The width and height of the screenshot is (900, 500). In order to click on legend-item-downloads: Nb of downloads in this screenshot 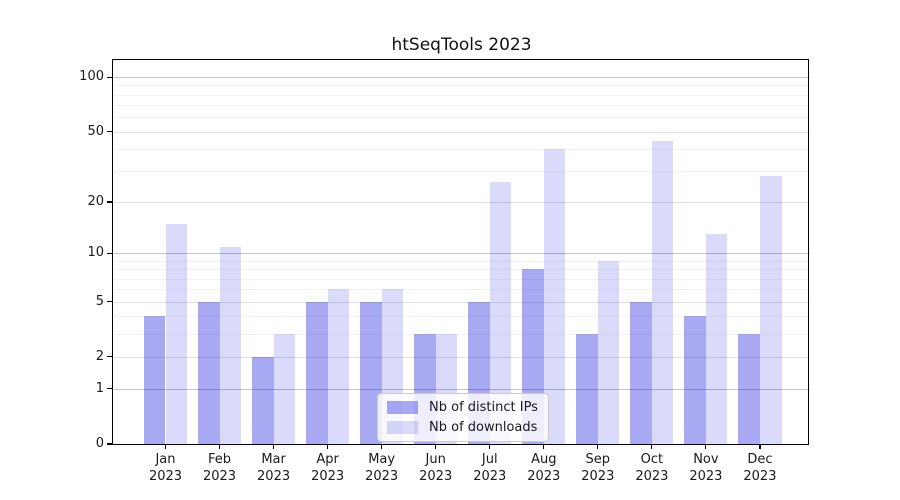, I will do `click(462, 427)`.